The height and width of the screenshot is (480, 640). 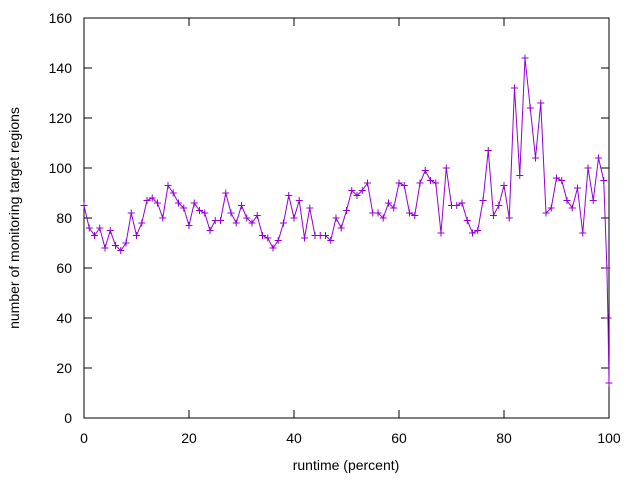 I want to click on y-tick-label: 100, so click(x=61, y=168).